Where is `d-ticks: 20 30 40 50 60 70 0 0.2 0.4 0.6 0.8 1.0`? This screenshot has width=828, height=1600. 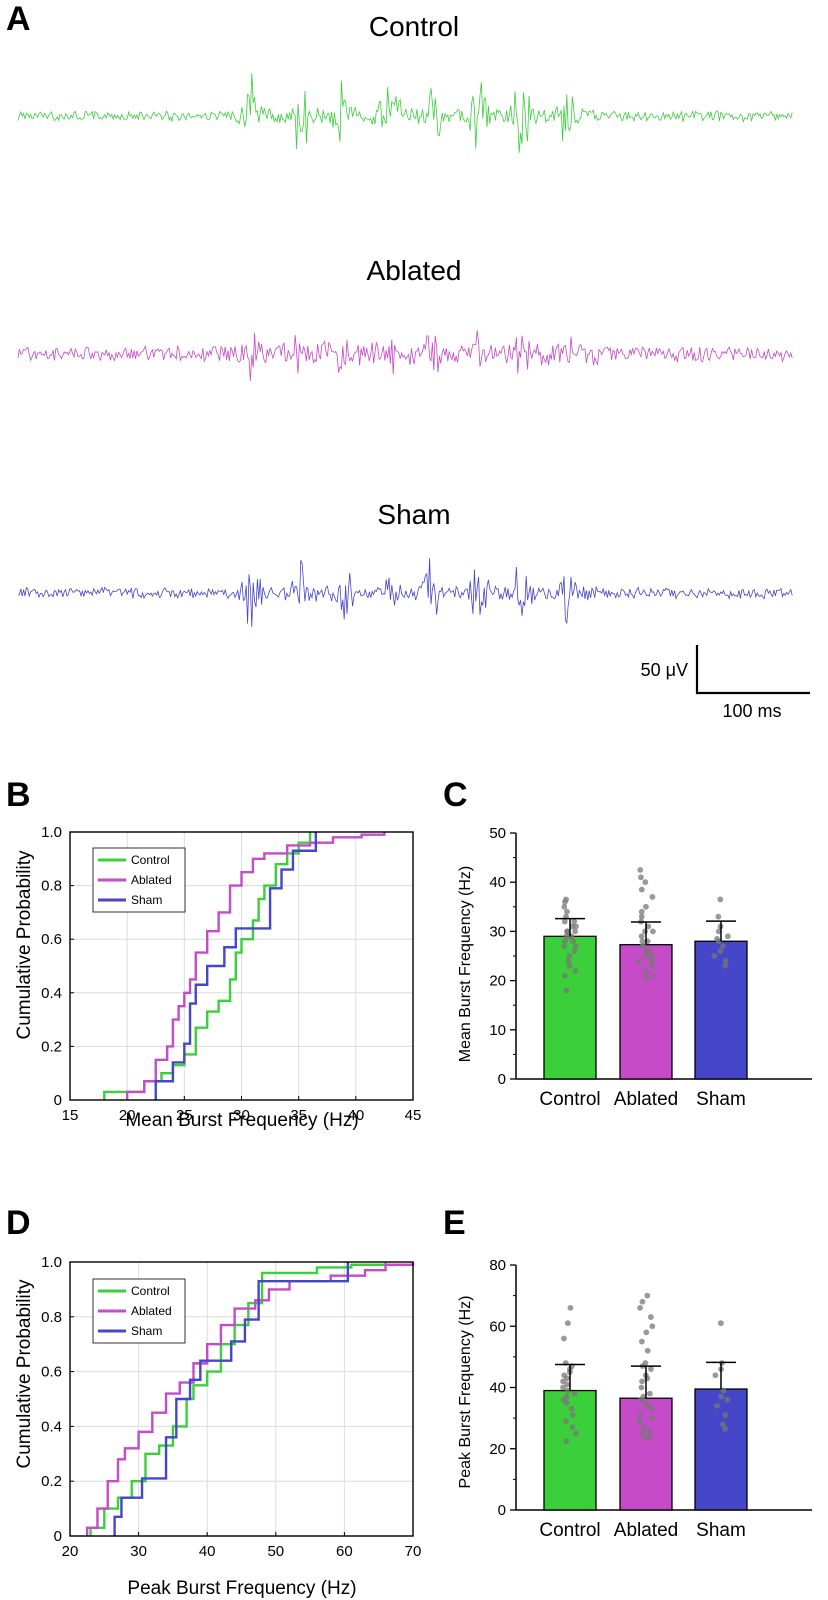 d-ticks: 20 30 40 50 60 70 0 0.2 0.4 0.6 0.8 1.0 is located at coordinates (231, 1407).